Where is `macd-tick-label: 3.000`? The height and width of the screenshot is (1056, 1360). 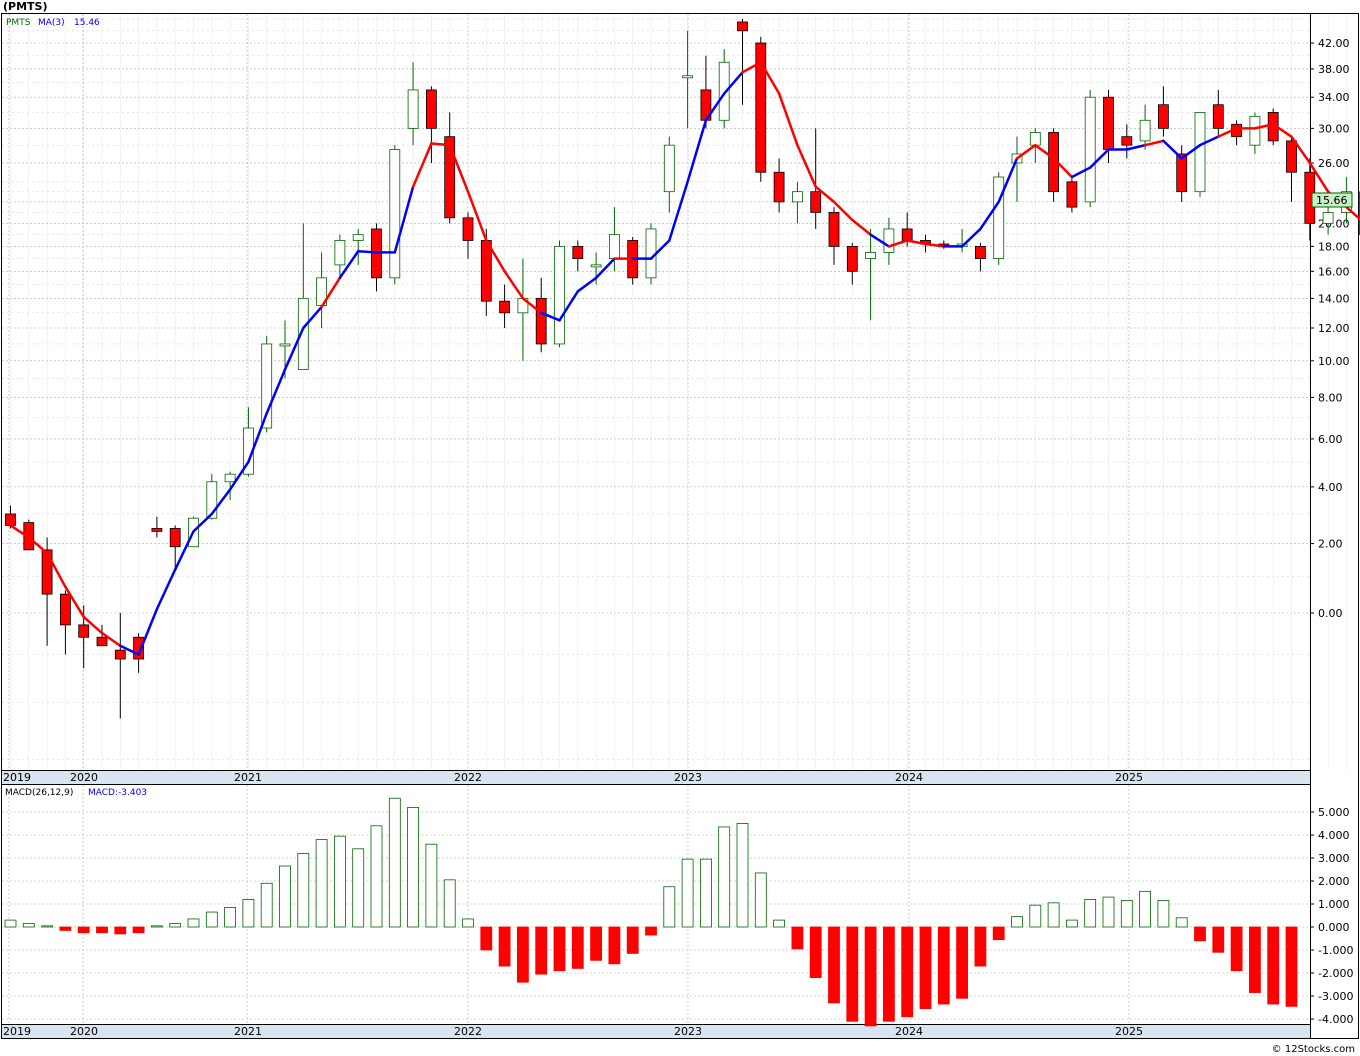 macd-tick-label: 3.000 is located at coordinates (1334, 858).